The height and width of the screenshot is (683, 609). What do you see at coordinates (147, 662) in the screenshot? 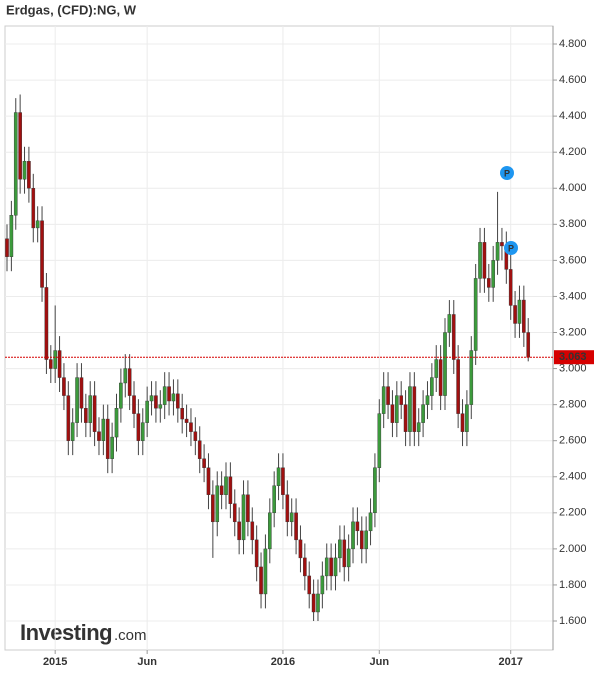
I see `x-tick-label: Jun` at bounding box center [147, 662].